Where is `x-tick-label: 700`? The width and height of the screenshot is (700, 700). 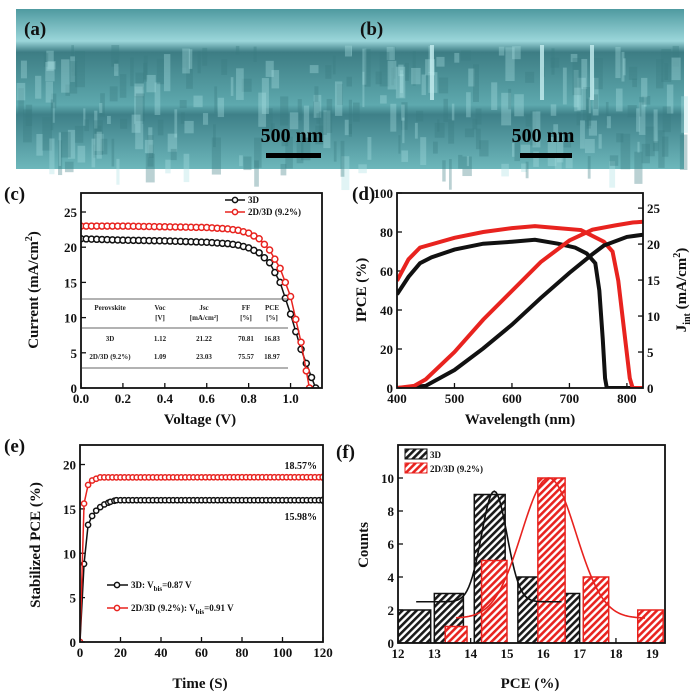
x-tick-label: 700 is located at coordinates (570, 398).